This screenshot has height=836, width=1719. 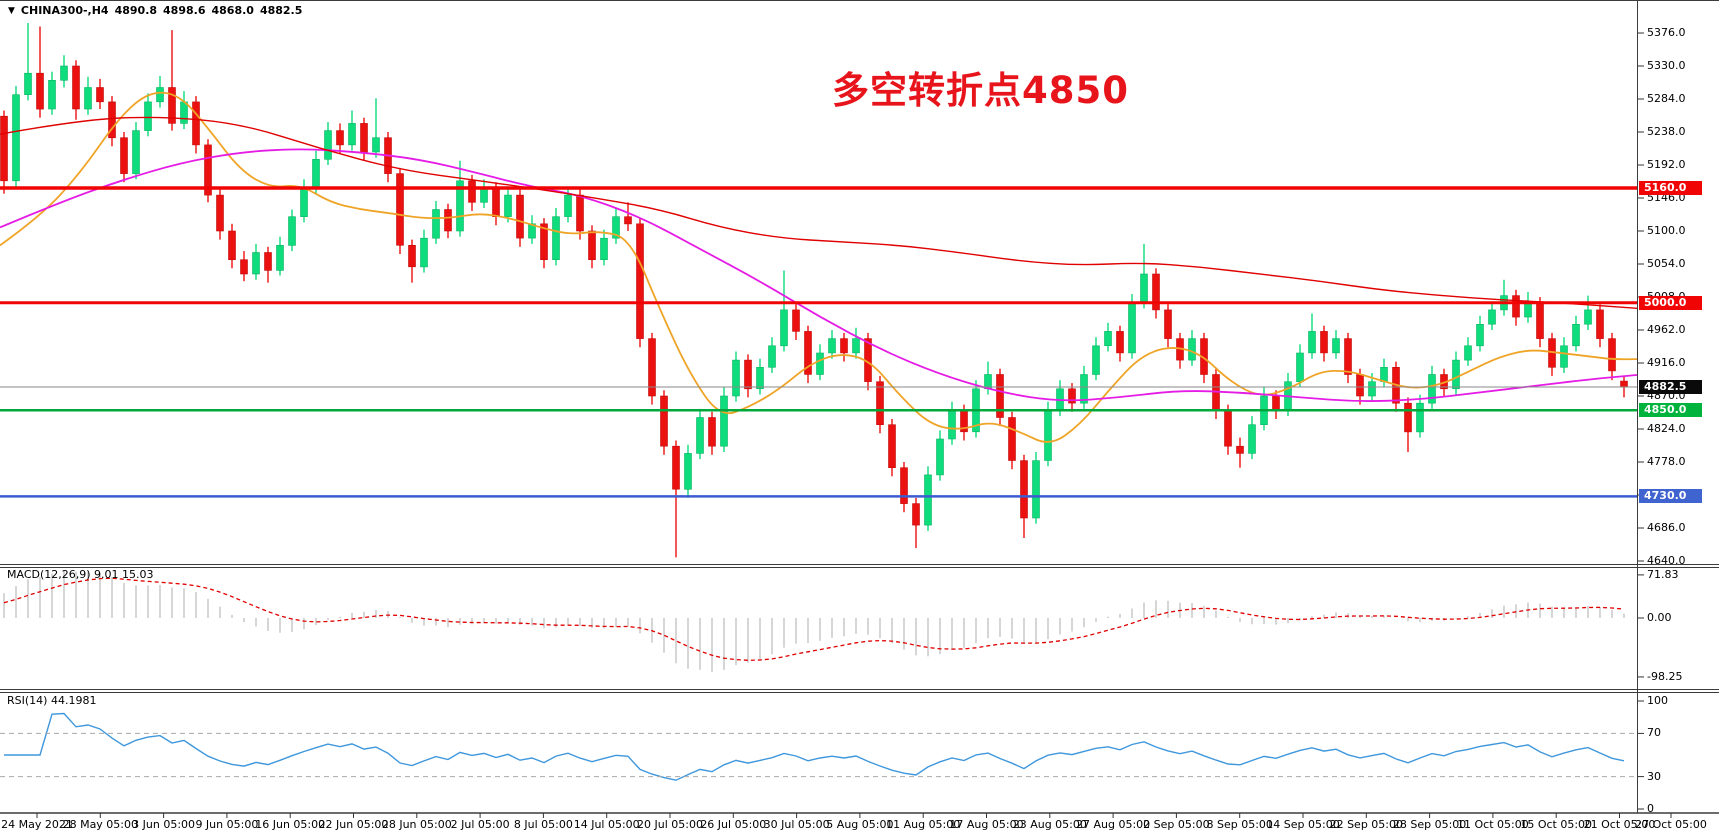 What do you see at coordinates (27, 700) in the screenshot?
I see `rsi-title: RSI(14)` at bounding box center [27, 700].